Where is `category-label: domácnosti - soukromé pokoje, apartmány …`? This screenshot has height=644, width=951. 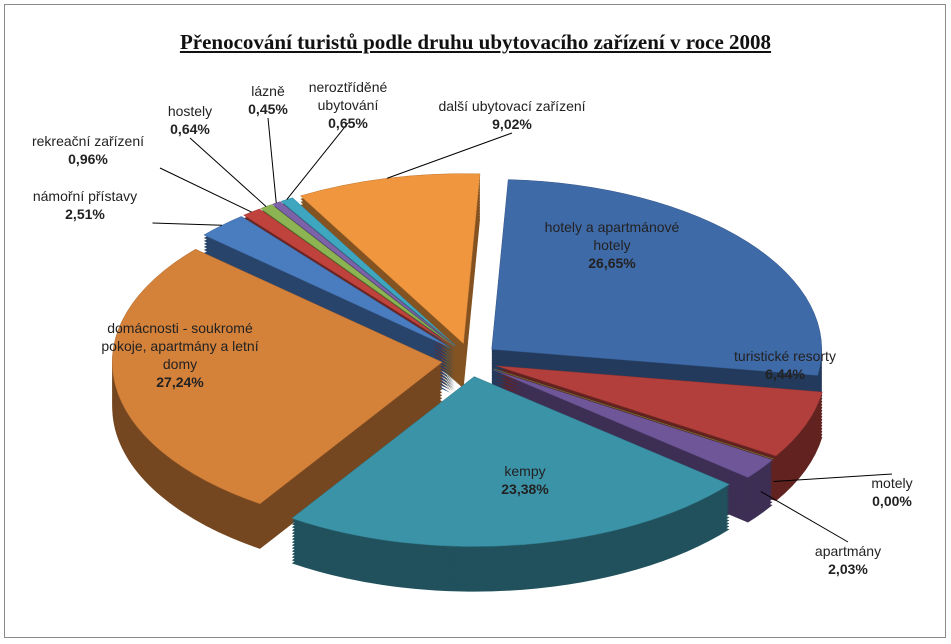
category-label: domácnosti - soukromé pokoje, apartmány … is located at coordinates (180, 346).